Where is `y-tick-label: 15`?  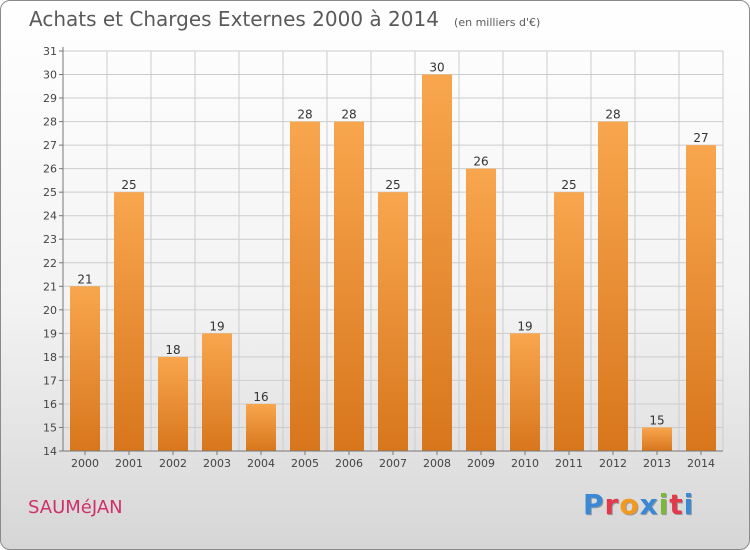
y-tick-label: 15 is located at coordinates (50, 427).